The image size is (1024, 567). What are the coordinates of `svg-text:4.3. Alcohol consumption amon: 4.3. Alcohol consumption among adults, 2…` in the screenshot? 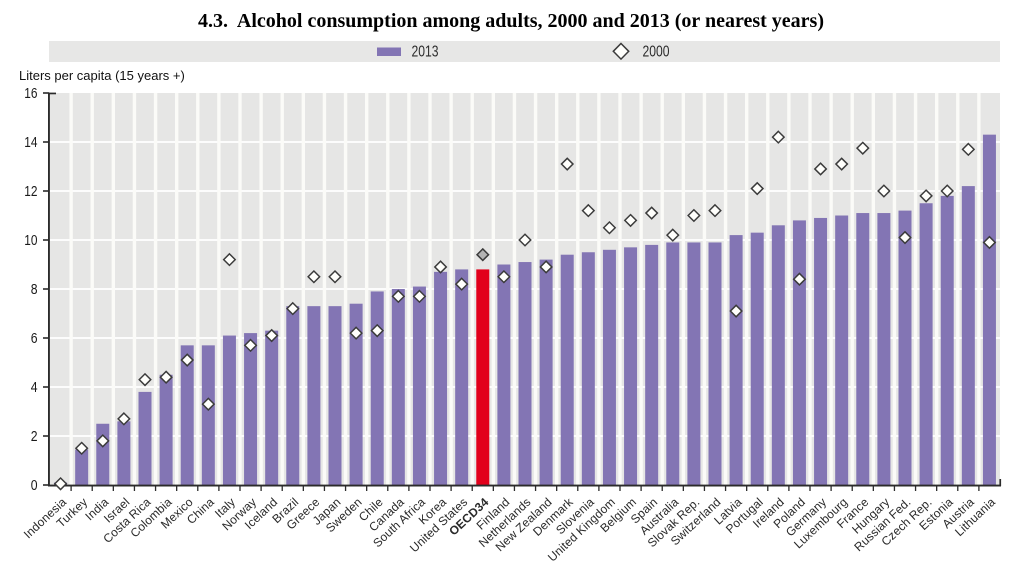 It's located at (511, 21).